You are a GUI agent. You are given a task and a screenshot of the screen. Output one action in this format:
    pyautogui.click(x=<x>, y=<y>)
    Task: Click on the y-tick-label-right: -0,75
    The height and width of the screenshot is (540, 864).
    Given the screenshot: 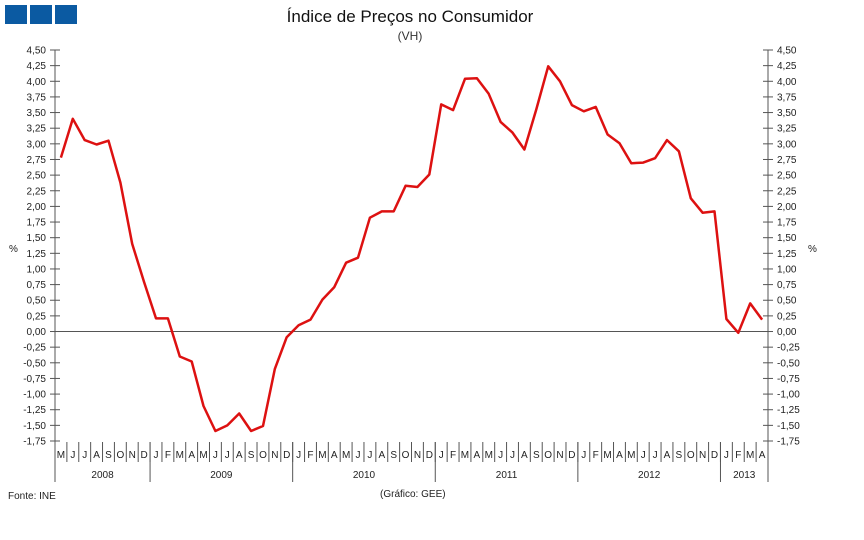 What is the action you would take?
    pyautogui.click(x=788, y=379)
    